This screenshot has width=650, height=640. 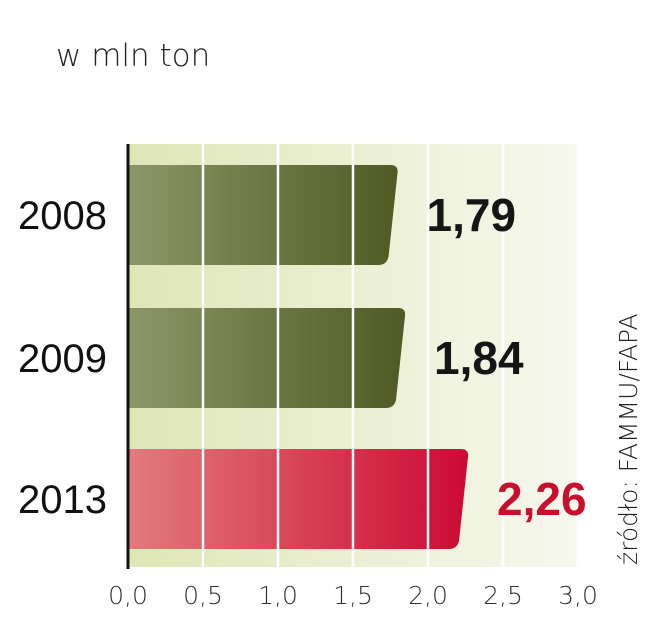 I want to click on value-labels: 1,79 1,84 2,26, so click(x=507, y=357).